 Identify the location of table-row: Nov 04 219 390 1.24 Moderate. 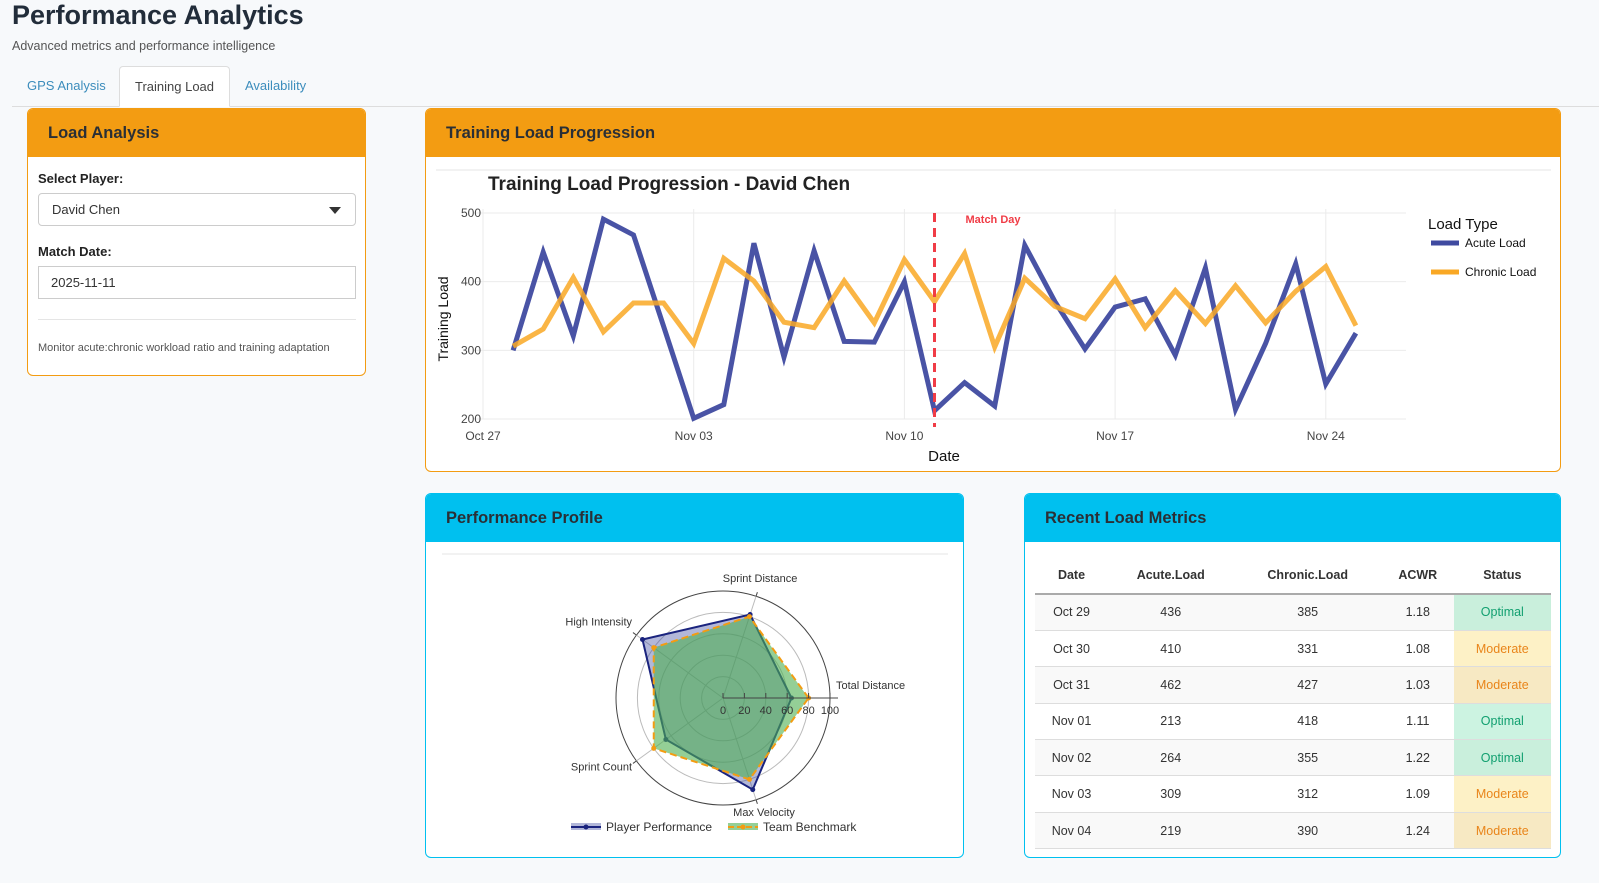
(1293, 831).